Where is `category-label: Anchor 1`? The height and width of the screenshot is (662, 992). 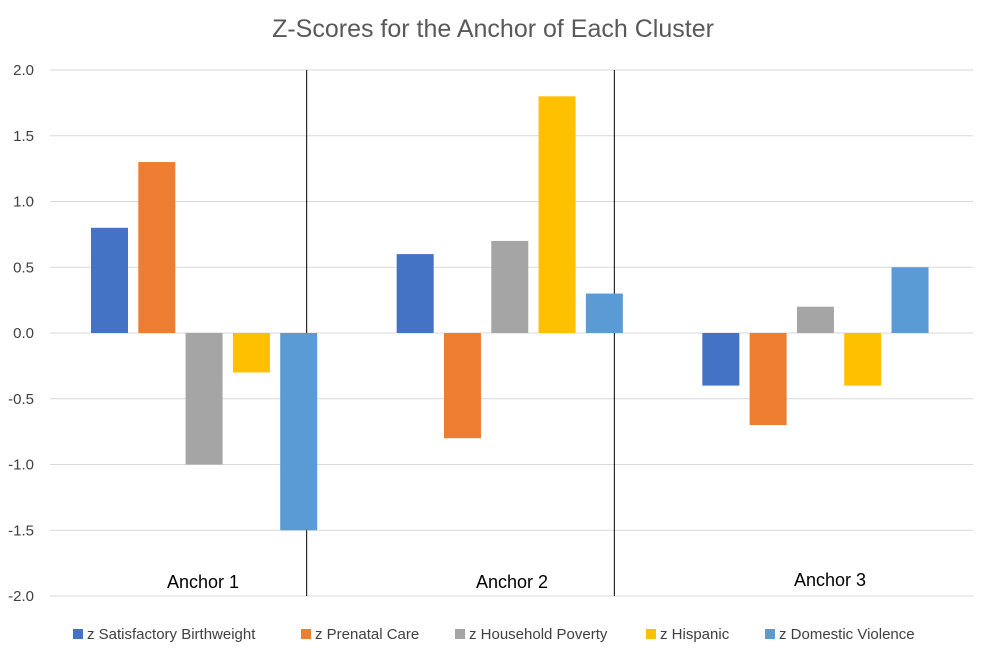 category-label: Anchor 1 is located at coordinates (203, 582).